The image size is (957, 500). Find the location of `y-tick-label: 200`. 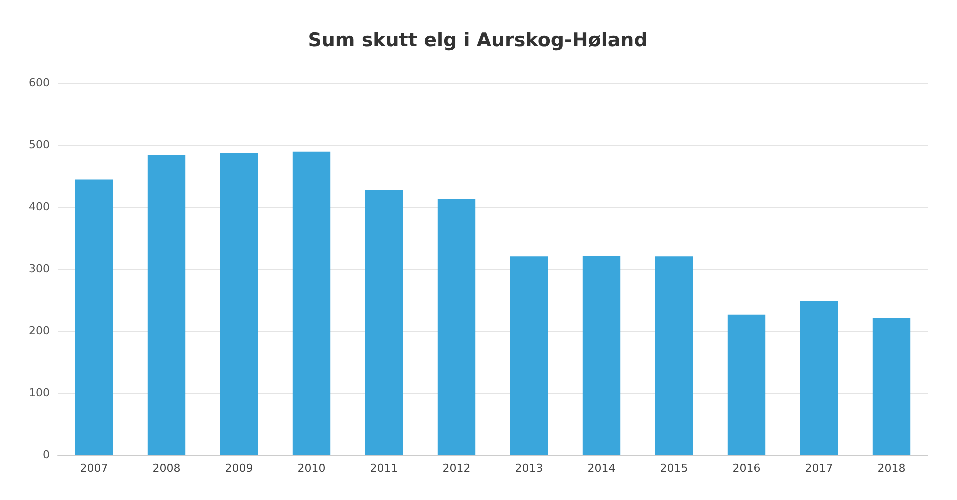

y-tick-label: 200 is located at coordinates (39, 331).